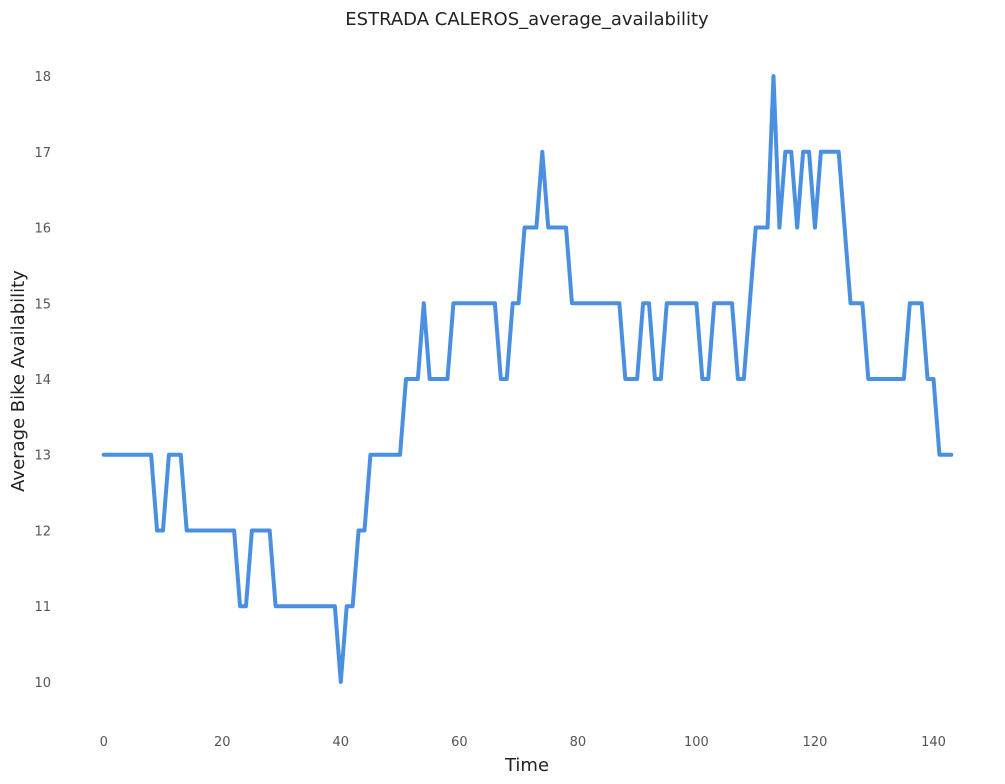  I want to click on y-tick-label: 13, so click(42, 456).